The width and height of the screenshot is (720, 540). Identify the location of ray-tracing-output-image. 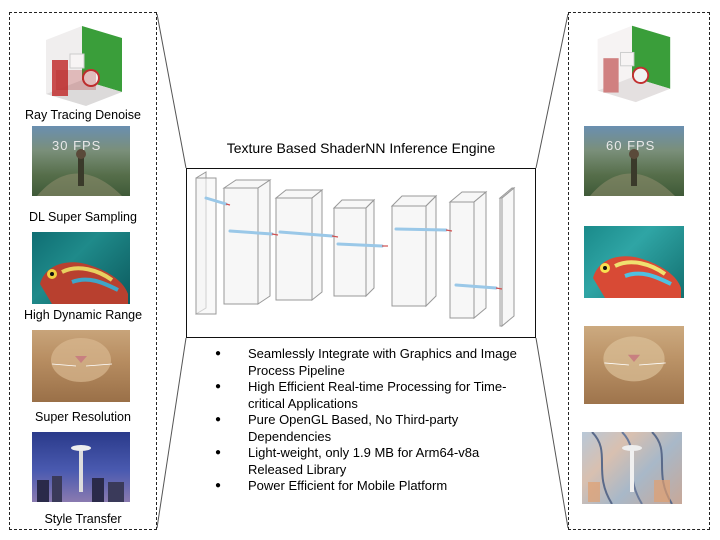
(634, 64).